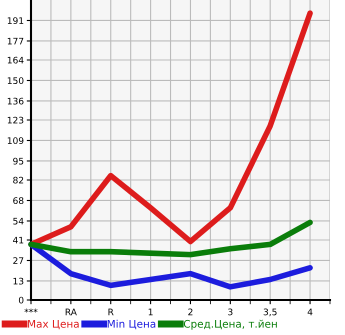 The height and width of the screenshot is (335, 345). What do you see at coordinates (18, 180) in the screenshot?
I see `y-tick-label: 82` at bounding box center [18, 180].